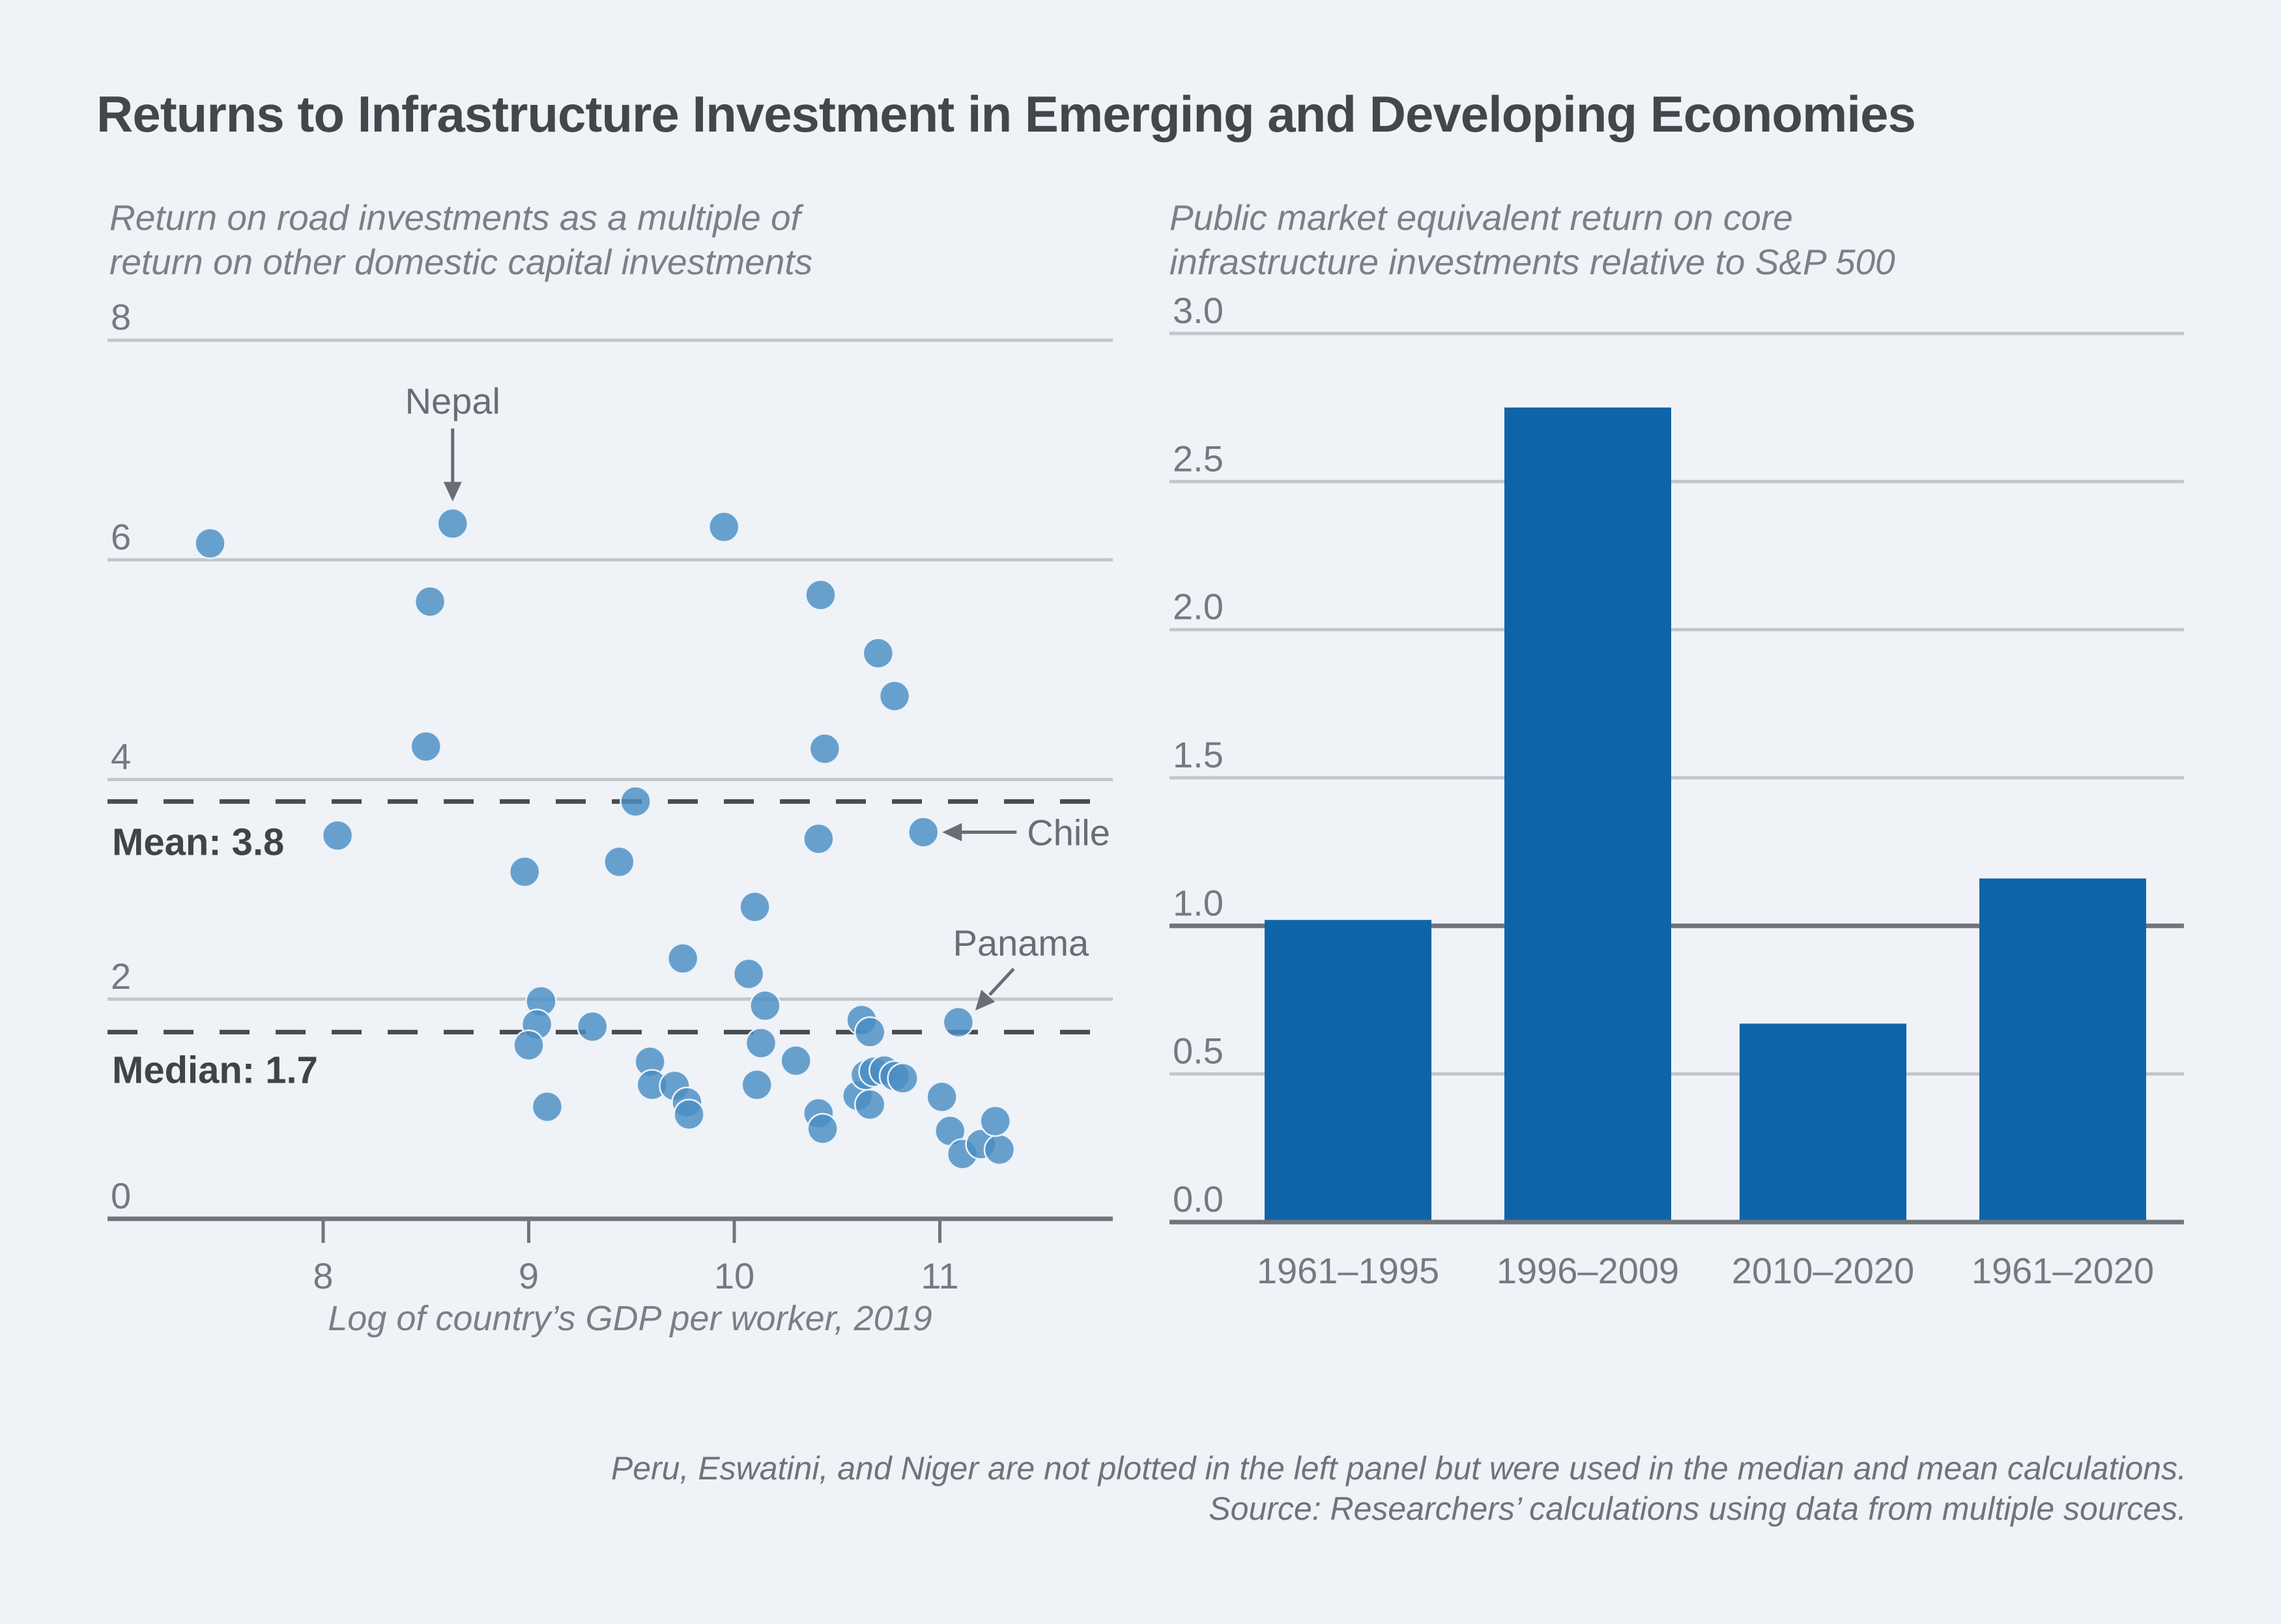  I want to click on x-tick-label-8: 8, so click(323, 1275).